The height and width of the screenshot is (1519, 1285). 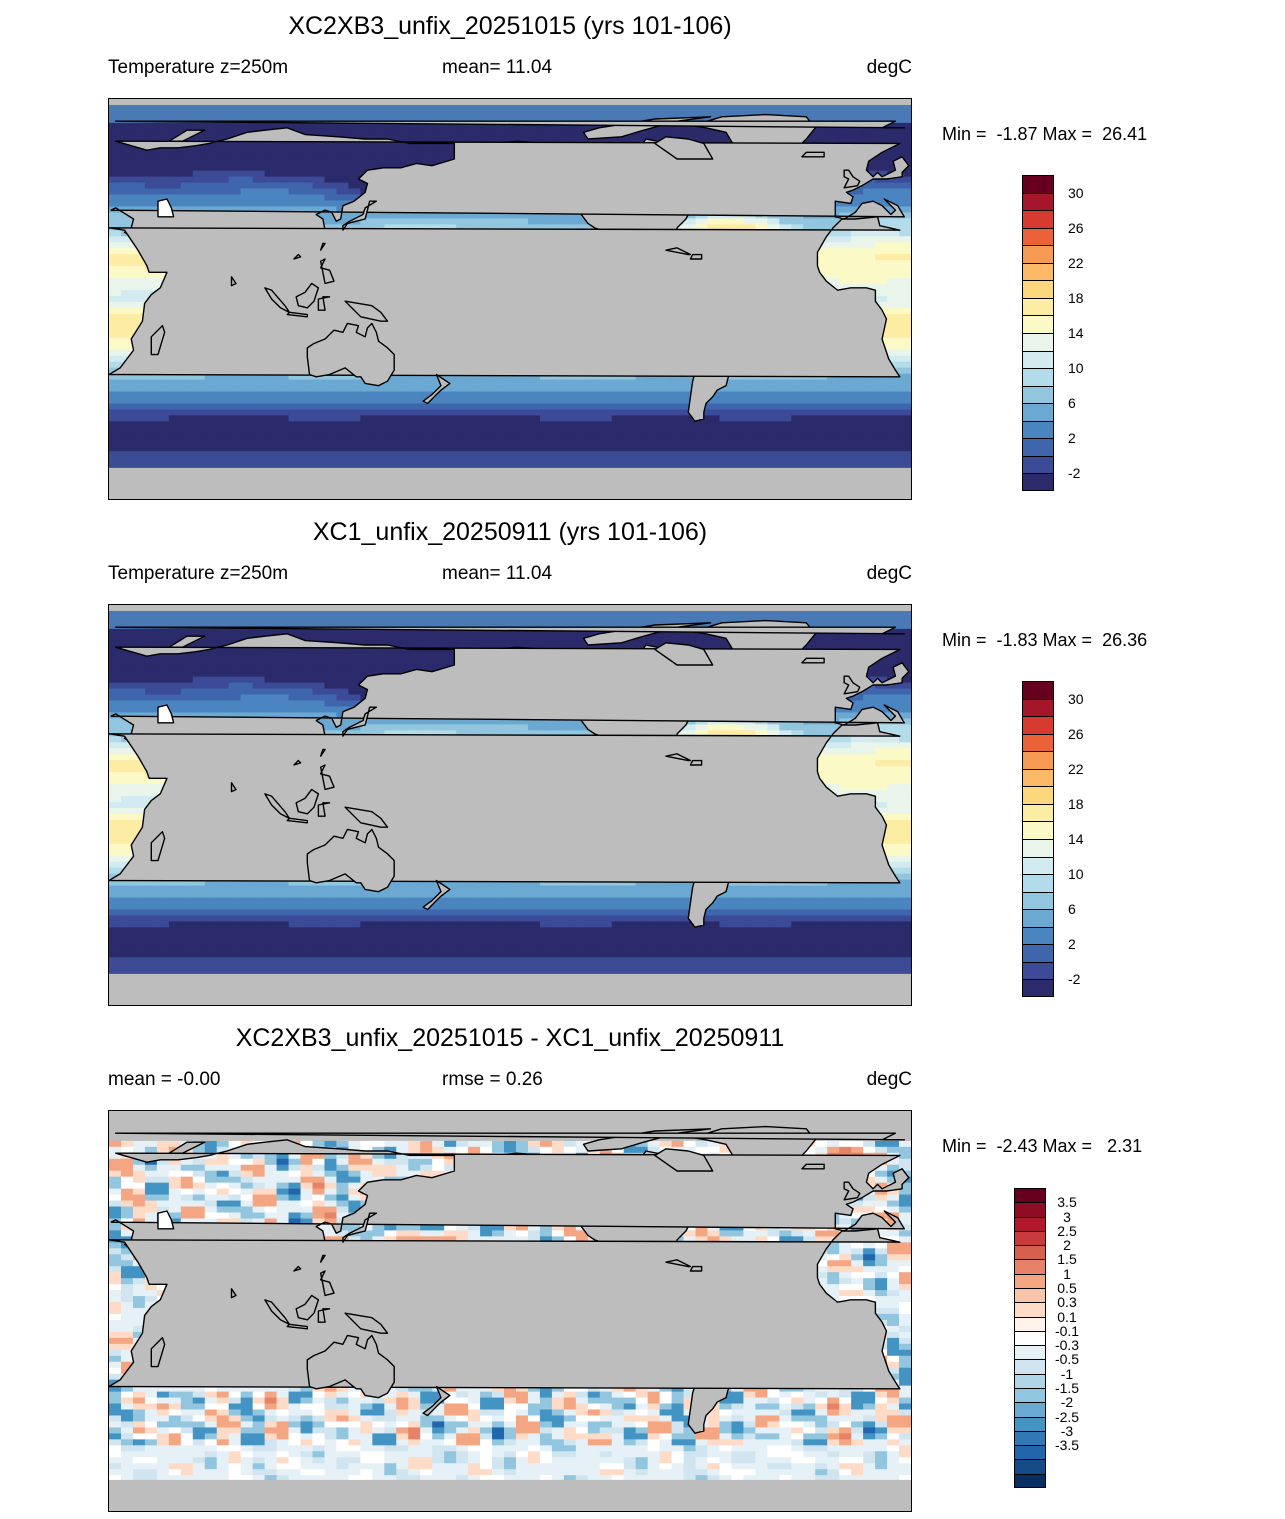 I want to click on baffin-shape, so click(x=684, y=148).